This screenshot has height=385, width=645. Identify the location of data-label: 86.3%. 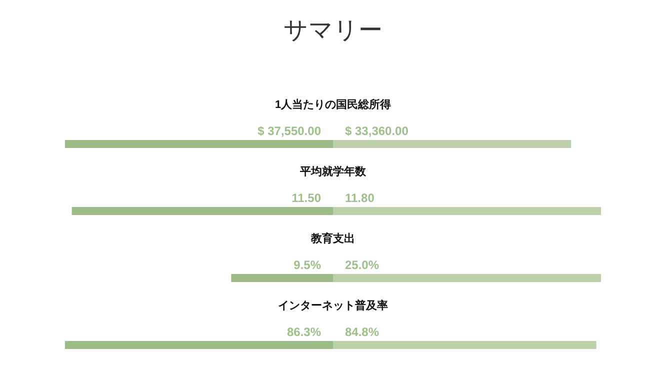
(304, 332).